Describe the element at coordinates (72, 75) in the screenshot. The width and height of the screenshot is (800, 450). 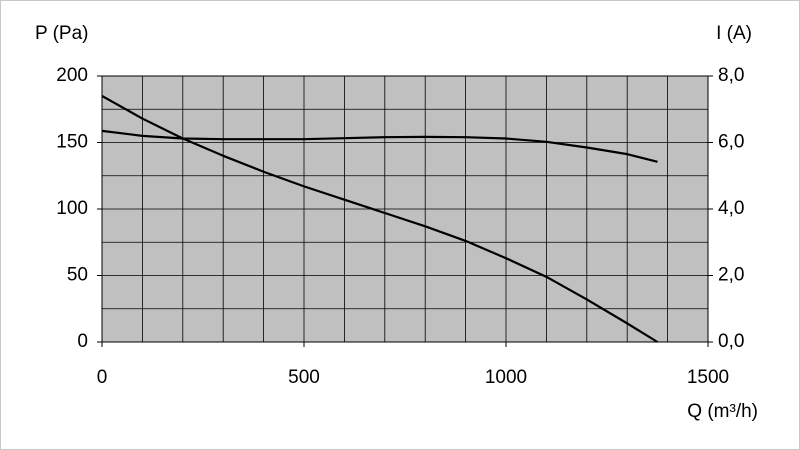
I see `y-tick-label: 200` at that location.